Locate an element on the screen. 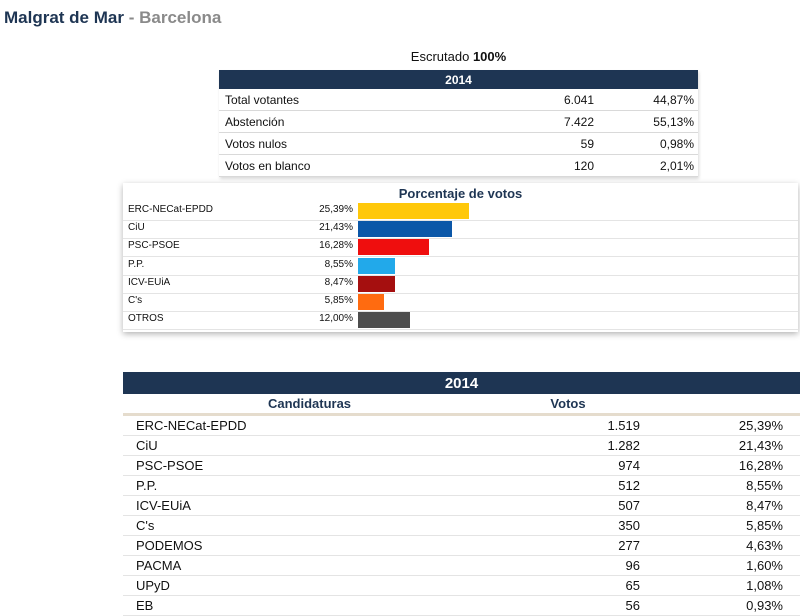 The width and height of the screenshot is (800, 616). party-votes: 65 is located at coordinates (568, 585).